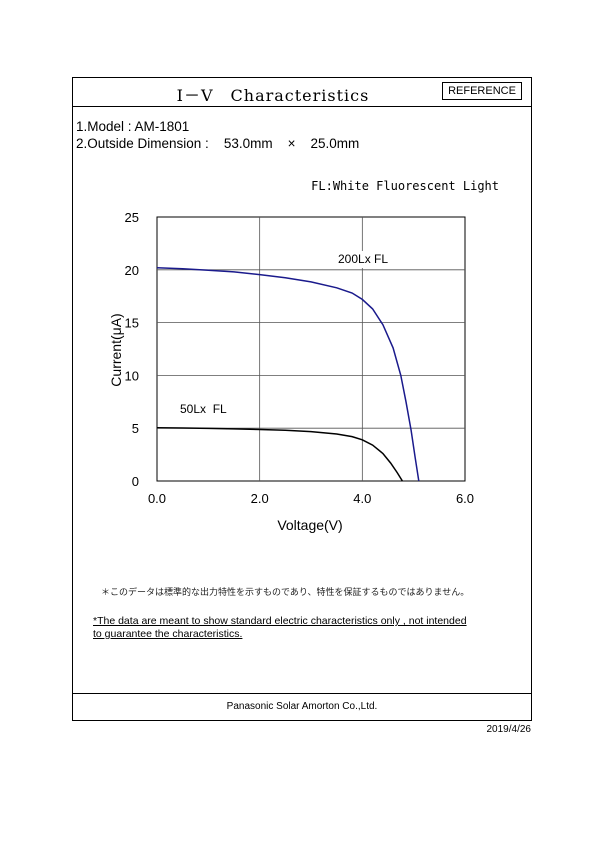  Describe the element at coordinates (168, 634) in the screenshot. I see `disclaimer-line-2: to guarantee the characteristics.` at that location.